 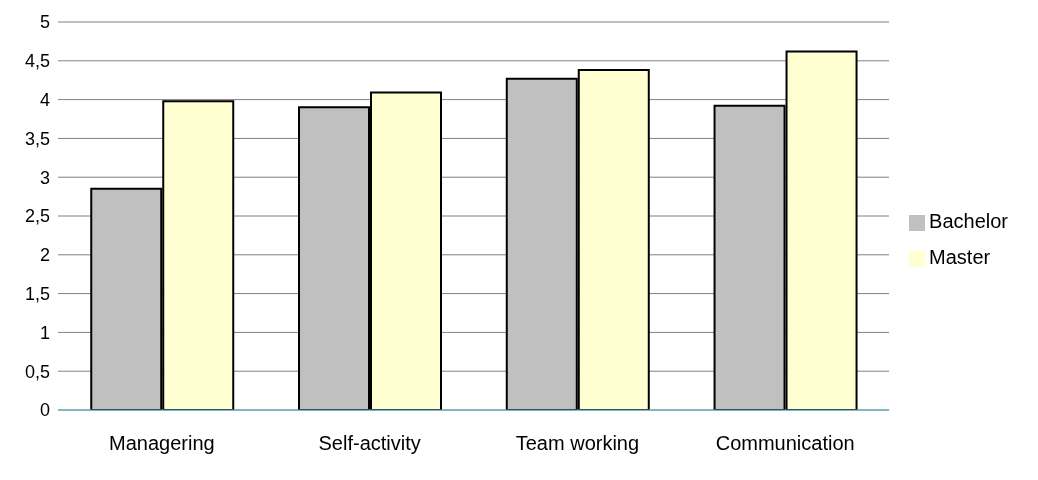 I want to click on y-tick-label: 4,5, so click(x=37, y=61).